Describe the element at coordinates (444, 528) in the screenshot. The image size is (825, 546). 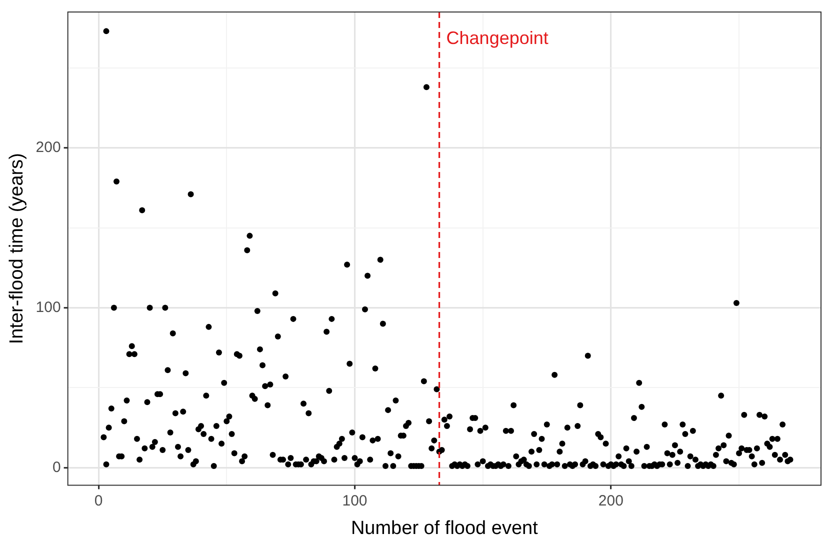
I see `x-axis-title: Number of flood event` at that location.